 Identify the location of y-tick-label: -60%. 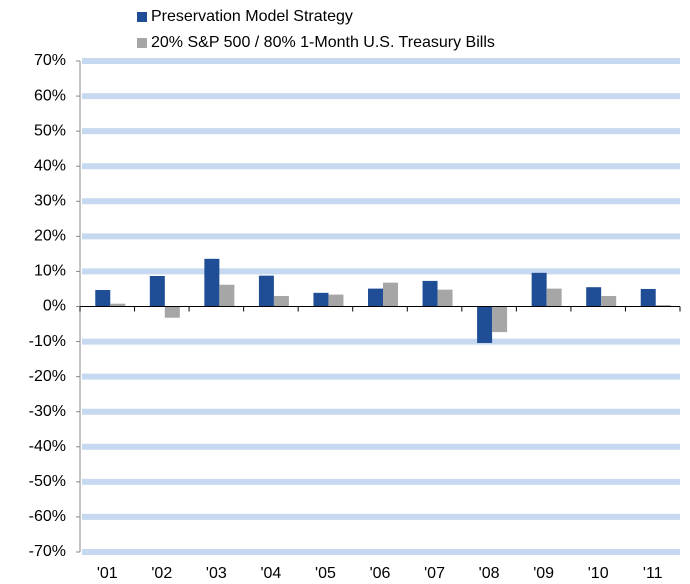
(47, 516).